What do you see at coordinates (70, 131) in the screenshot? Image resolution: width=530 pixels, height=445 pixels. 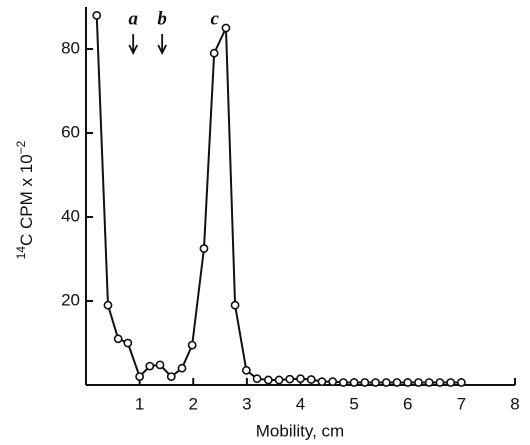 I see `y-tick-label: 60` at bounding box center [70, 131].